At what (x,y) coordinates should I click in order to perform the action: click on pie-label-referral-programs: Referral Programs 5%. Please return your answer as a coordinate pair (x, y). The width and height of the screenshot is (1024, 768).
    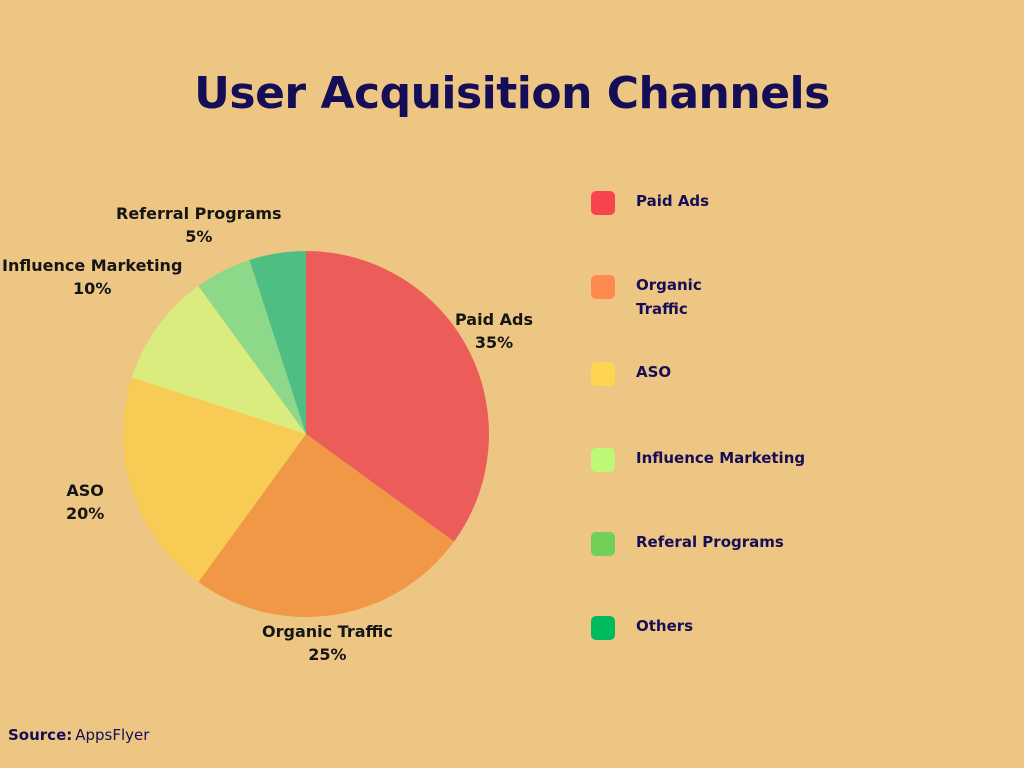
    Looking at the image, I should click on (199, 225).